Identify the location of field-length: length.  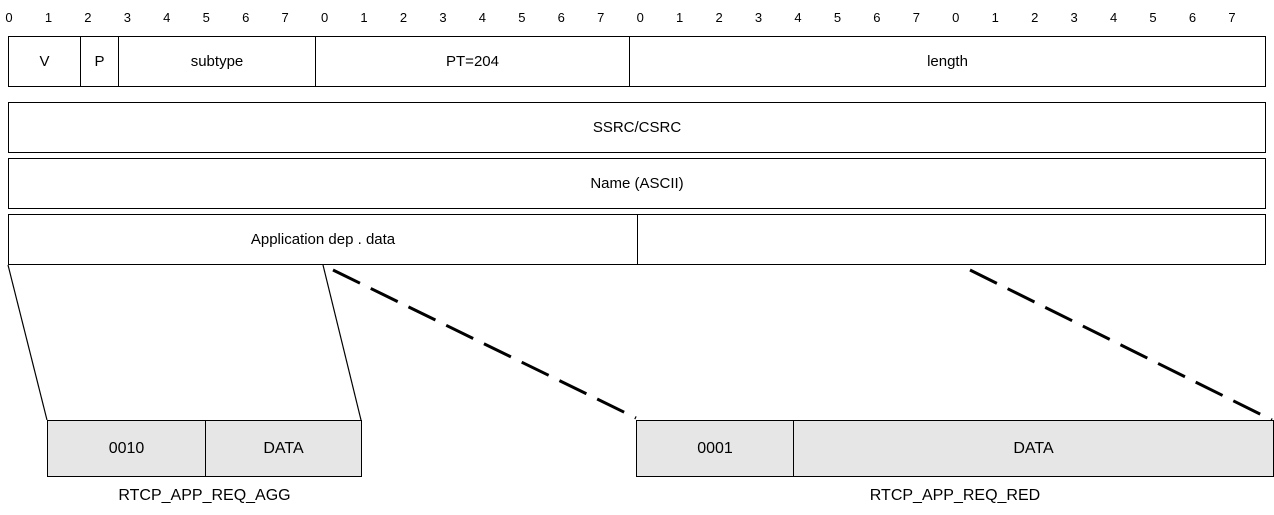
(947, 61).